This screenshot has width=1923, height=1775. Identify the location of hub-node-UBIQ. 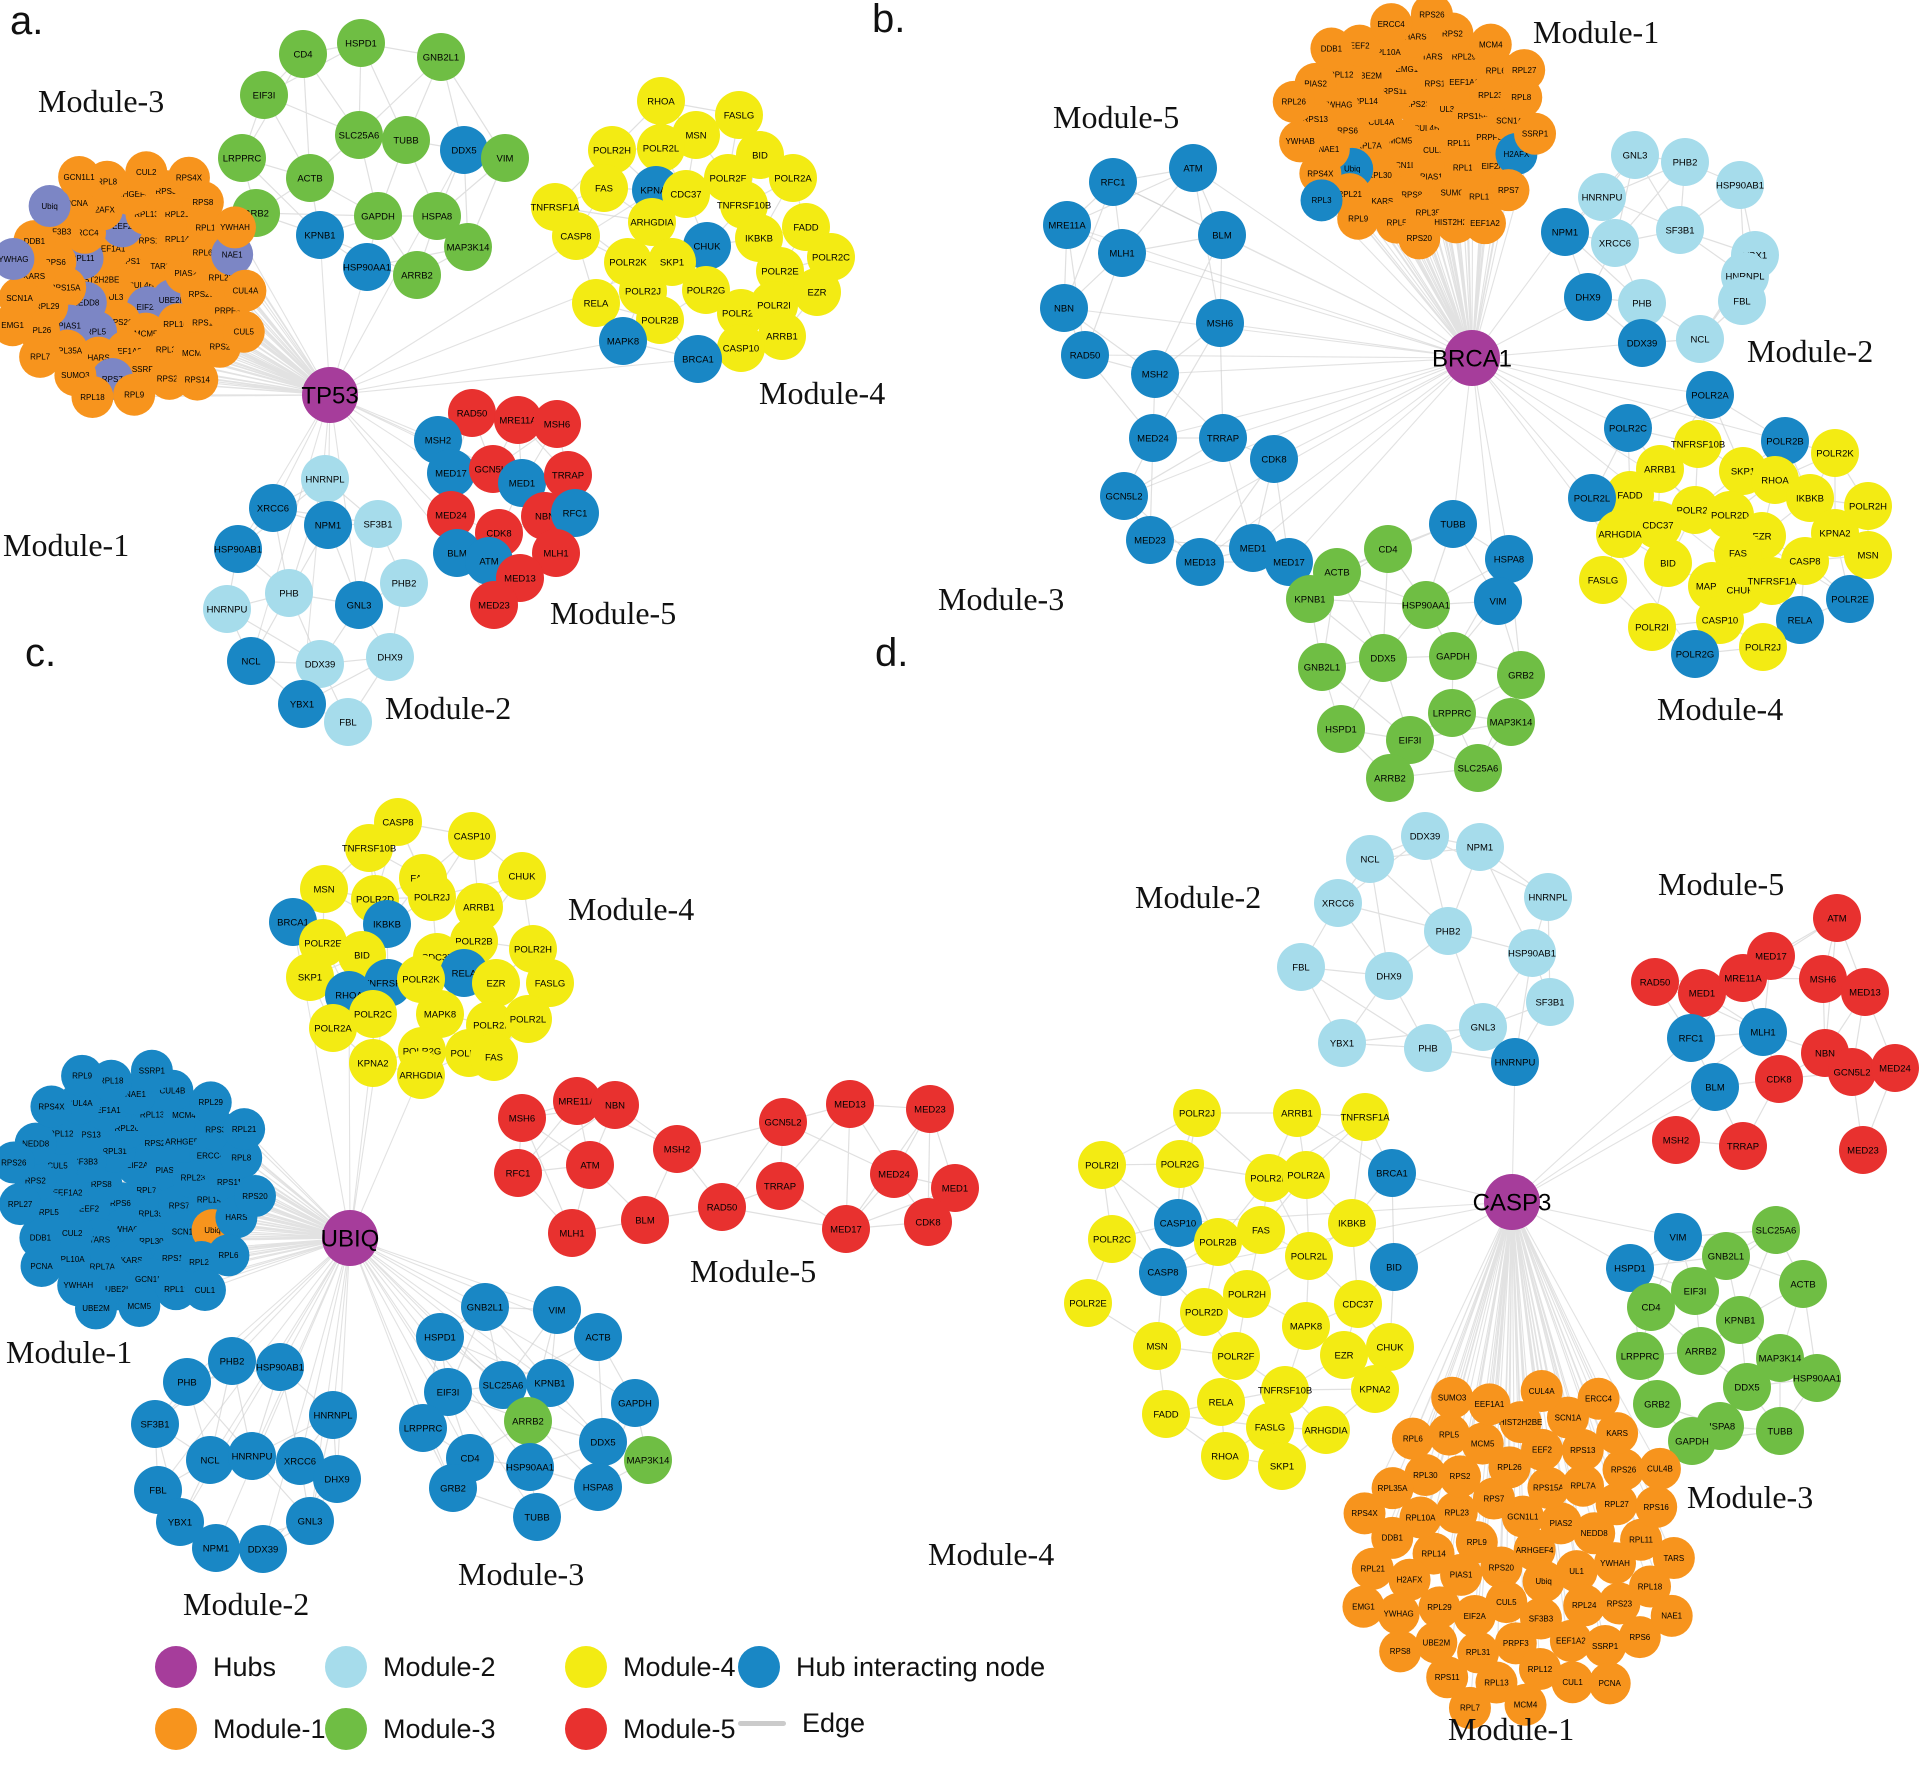
(350, 1238).